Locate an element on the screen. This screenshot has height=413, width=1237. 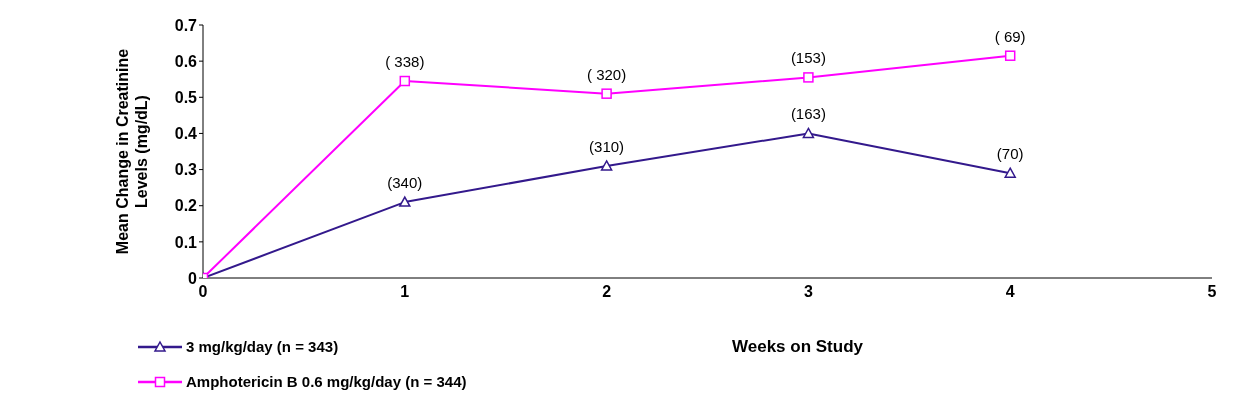
x-tick-label: 4 is located at coordinates (1010, 292).